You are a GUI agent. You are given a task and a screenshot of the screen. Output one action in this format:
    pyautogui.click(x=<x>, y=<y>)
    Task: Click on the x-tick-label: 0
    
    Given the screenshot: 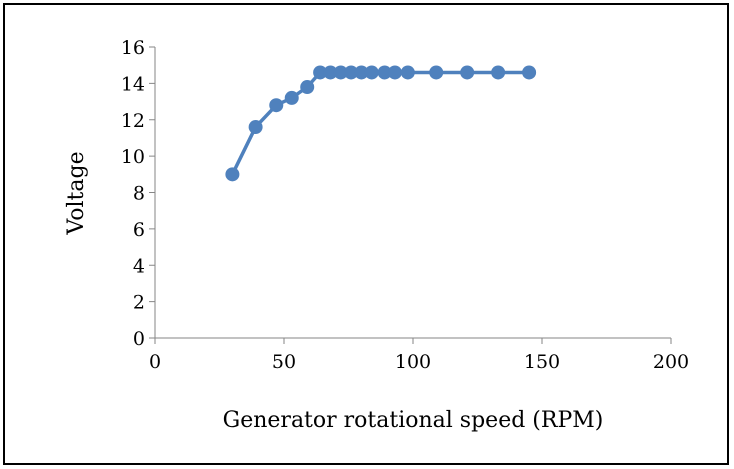 What is the action you would take?
    pyautogui.click(x=155, y=362)
    